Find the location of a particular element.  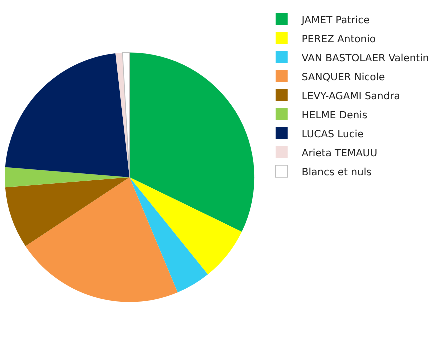

legend-label: VAN BASTOLAER Valentin is located at coordinates (366, 58).